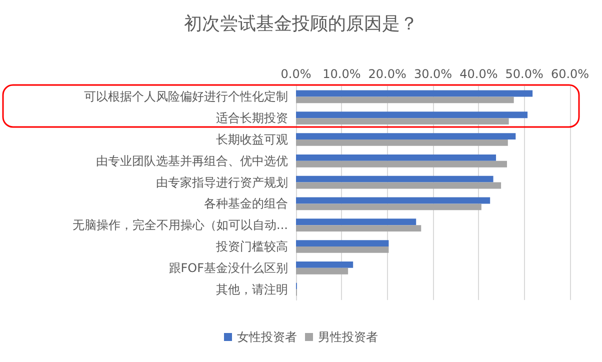  What do you see at coordinates (252, 139) in the screenshot?
I see `y-tick-label: 长期收益可观` at bounding box center [252, 139].